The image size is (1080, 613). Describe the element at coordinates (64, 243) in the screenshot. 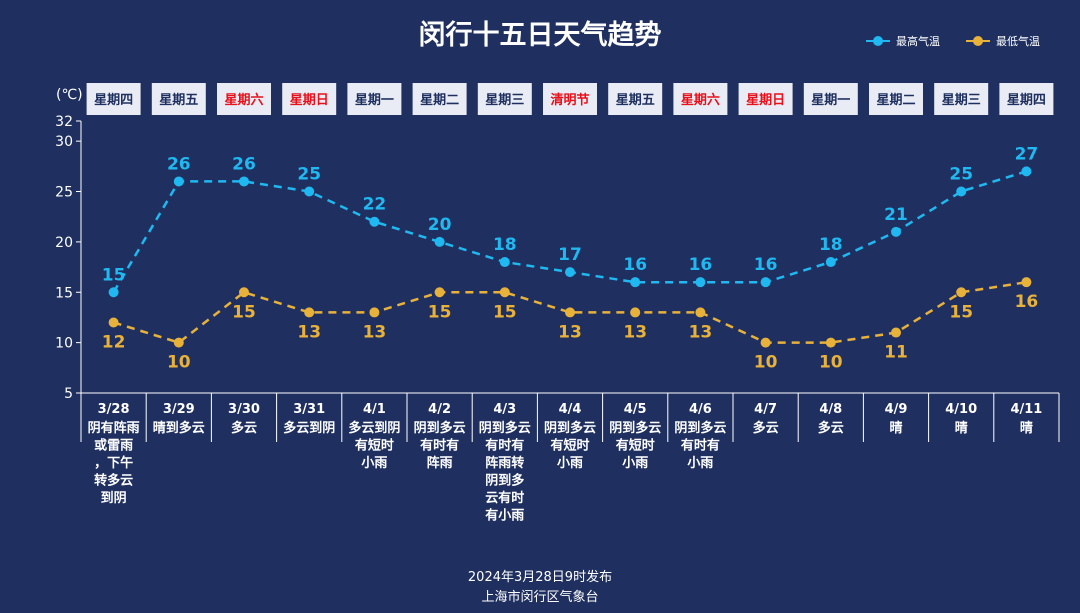

I see `y-tick-label: 20` at that location.